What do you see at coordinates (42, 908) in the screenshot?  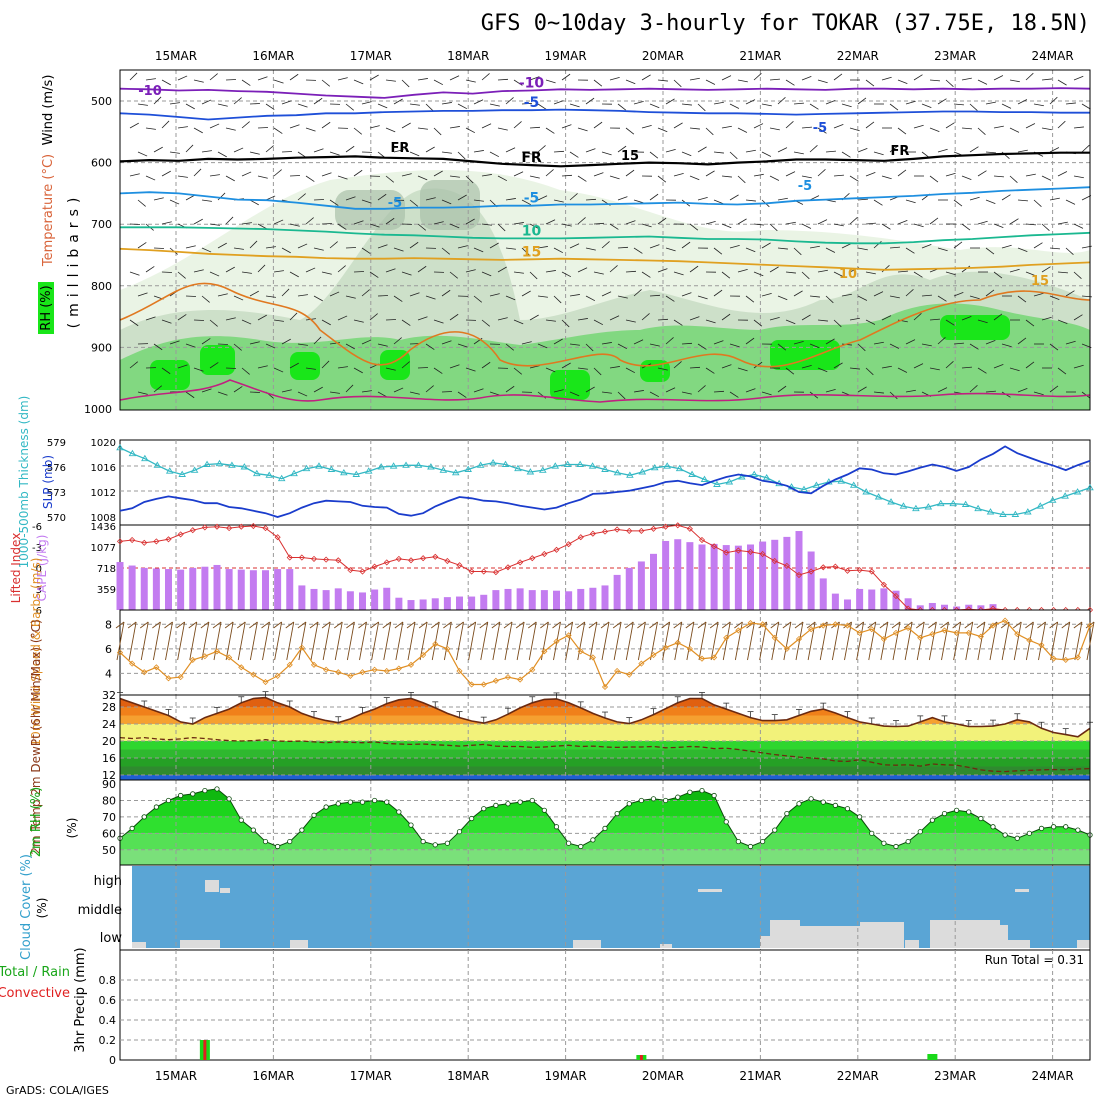 I see `cloud-unit-label: (%)` at bounding box center [42, 908].